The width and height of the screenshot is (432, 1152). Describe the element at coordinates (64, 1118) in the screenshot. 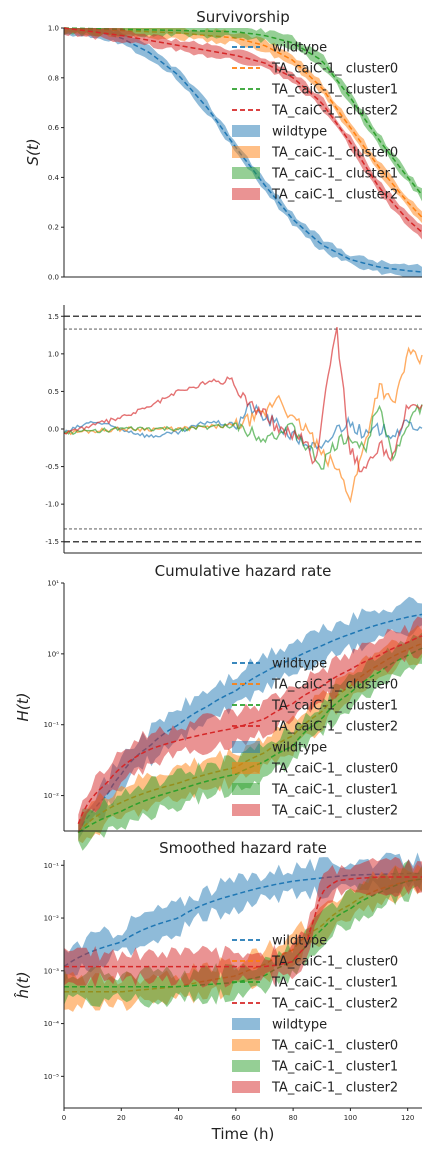

I see `x-tick-label: 0` at that location.